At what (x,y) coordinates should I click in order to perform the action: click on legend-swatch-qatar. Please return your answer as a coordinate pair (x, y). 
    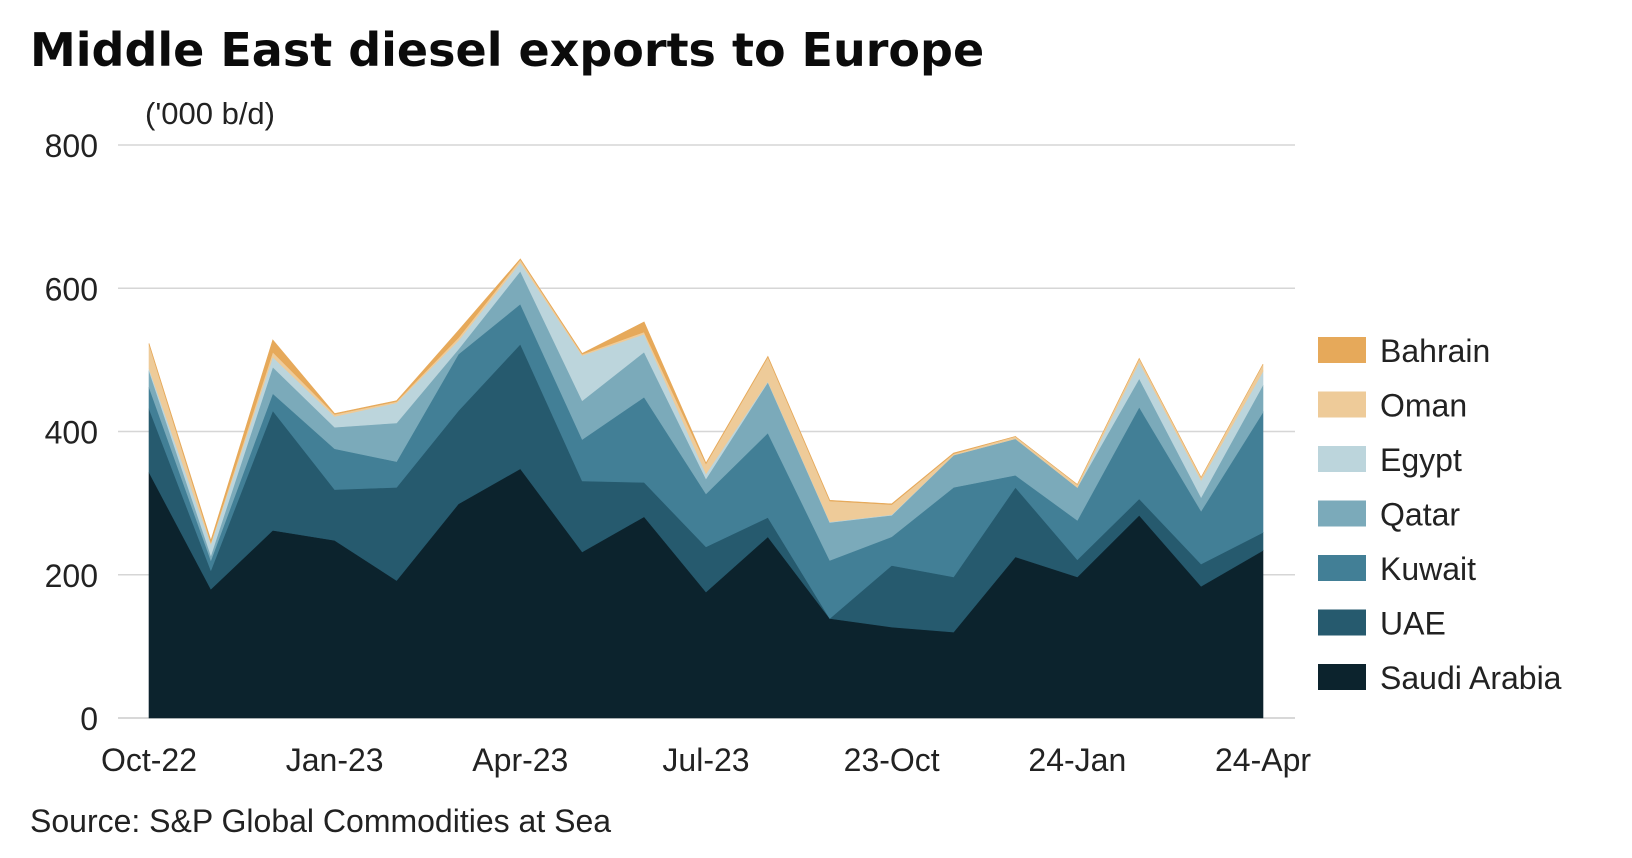
    Looking at the image, I should click on (1342, 513).